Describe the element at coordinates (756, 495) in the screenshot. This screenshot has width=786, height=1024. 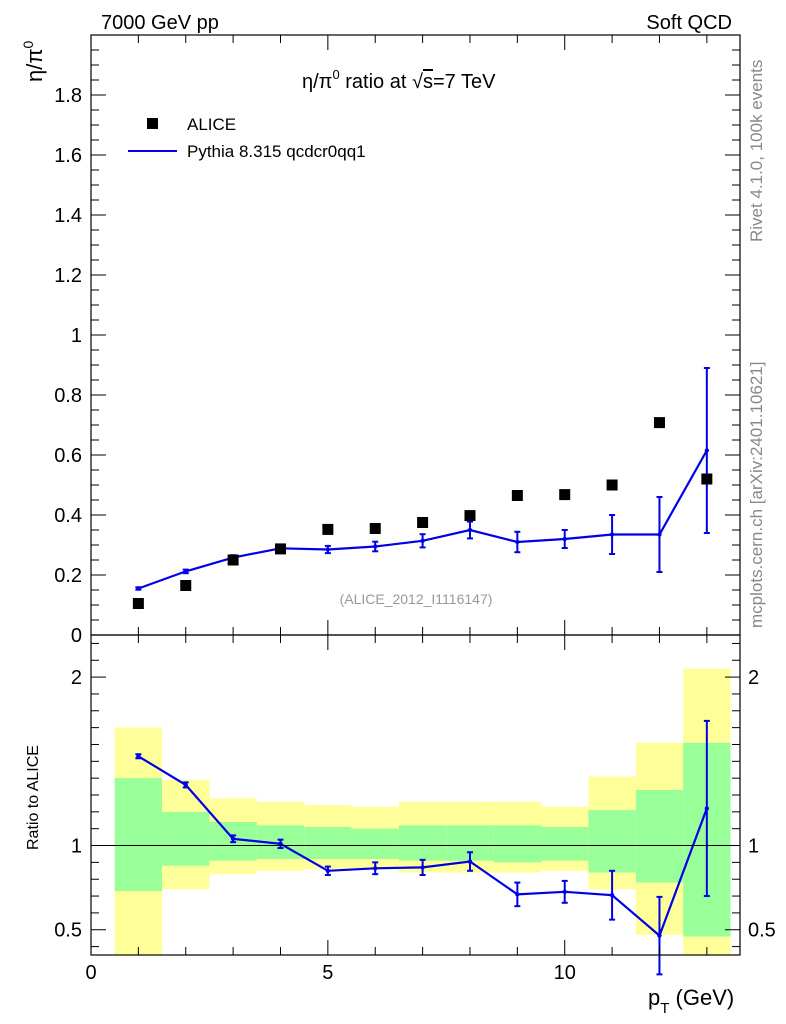
I see `mcplots-label: mcplots.cern.ch [arXiv:2401.10621]` at that location.